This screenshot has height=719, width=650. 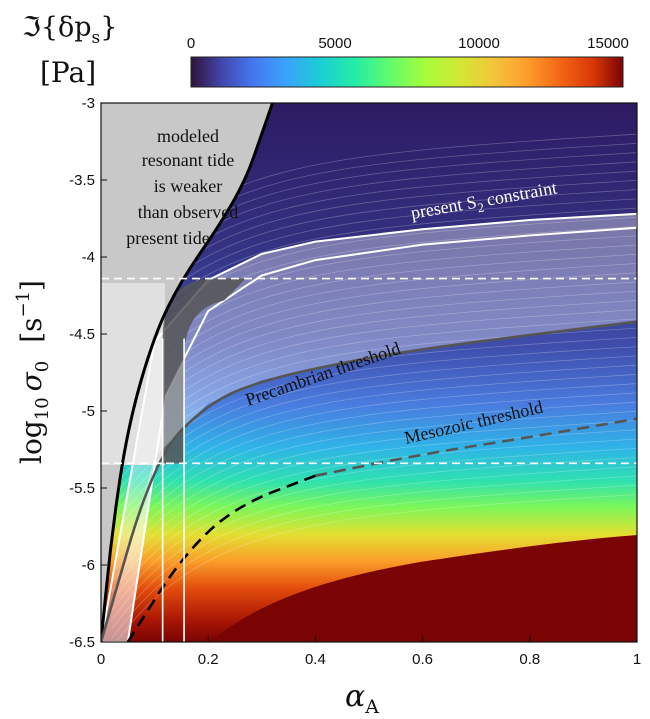 I want to click on colorbar: 0 5000 10000 15000 ℑ{δps} [Pa], so click(x=325, y=50).